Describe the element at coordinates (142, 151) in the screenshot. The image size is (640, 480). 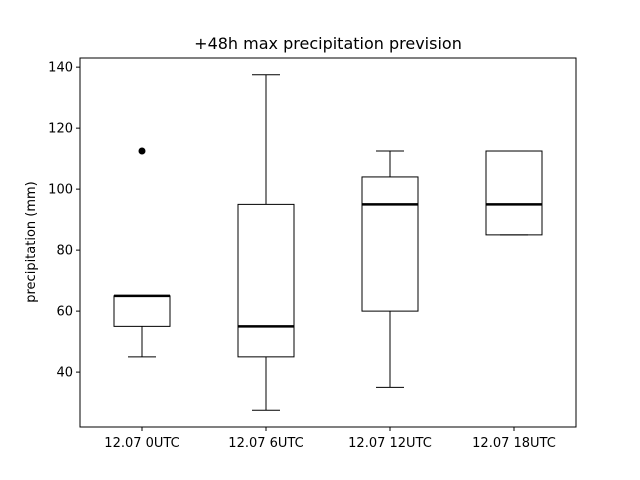
I see `outlier-point` at that location.